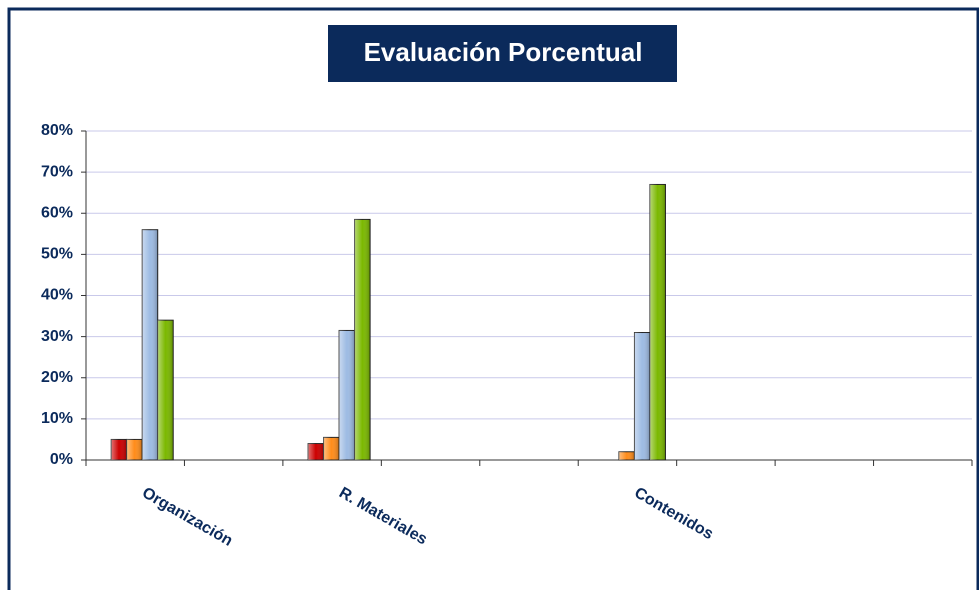  What do you see at coordinates (57, 336) in the screenshot?
I see `y-tick-label: 30%` at bounding box center [57, 336].